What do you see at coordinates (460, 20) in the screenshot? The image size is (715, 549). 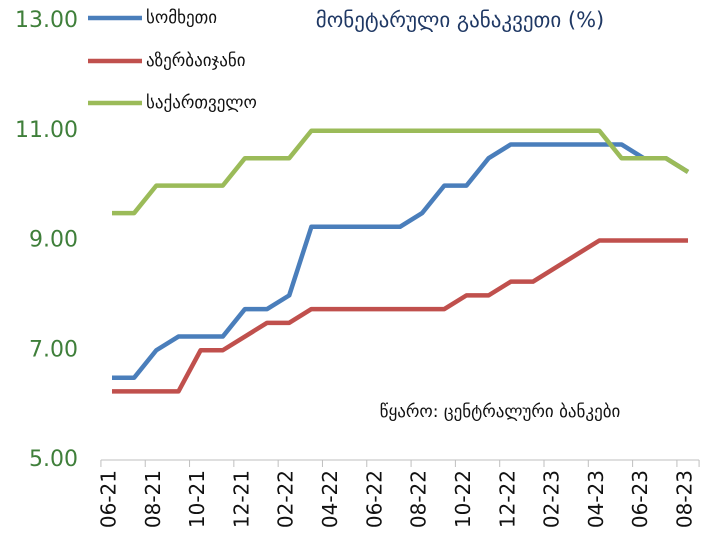 I see `chart-title: მონეტარული განაკვეთი (%)` at bounding box center [460, 20].